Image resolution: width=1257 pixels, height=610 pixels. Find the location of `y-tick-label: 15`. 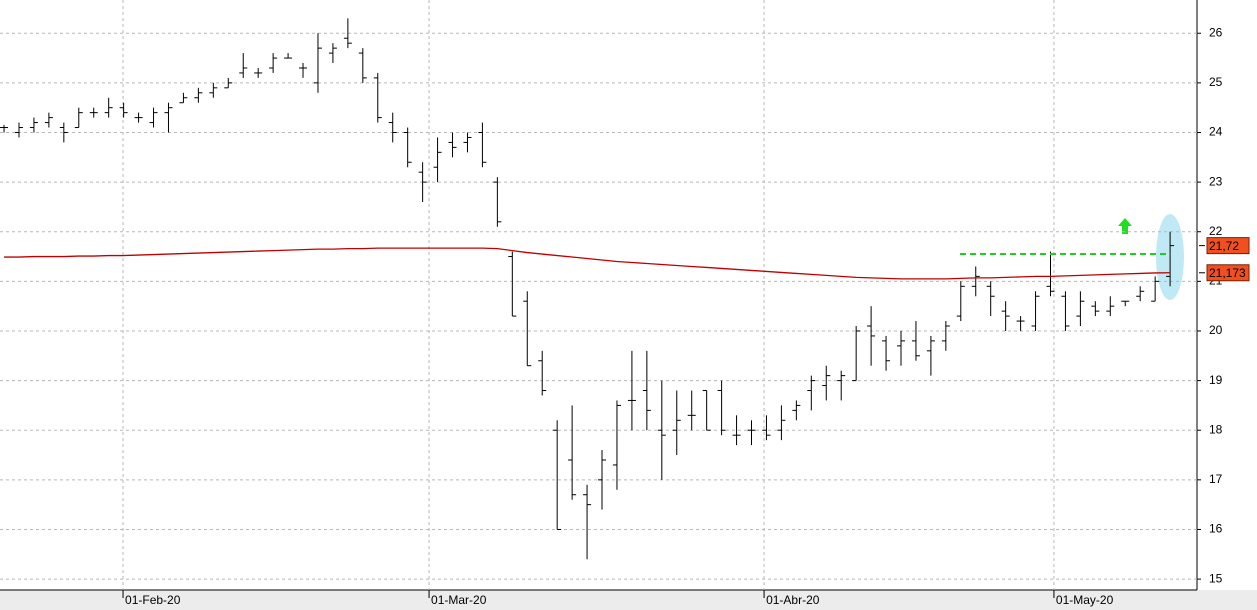

y-tick-label: 15 is located at coordinates (1216, 578).